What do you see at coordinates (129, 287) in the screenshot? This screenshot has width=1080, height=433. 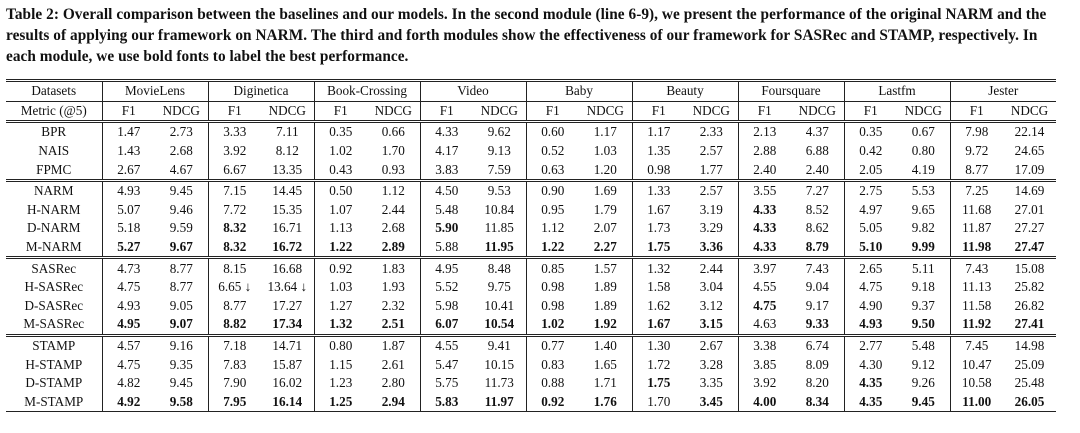 I see `metric-value: 4.75` at bounding box center [129, 287].